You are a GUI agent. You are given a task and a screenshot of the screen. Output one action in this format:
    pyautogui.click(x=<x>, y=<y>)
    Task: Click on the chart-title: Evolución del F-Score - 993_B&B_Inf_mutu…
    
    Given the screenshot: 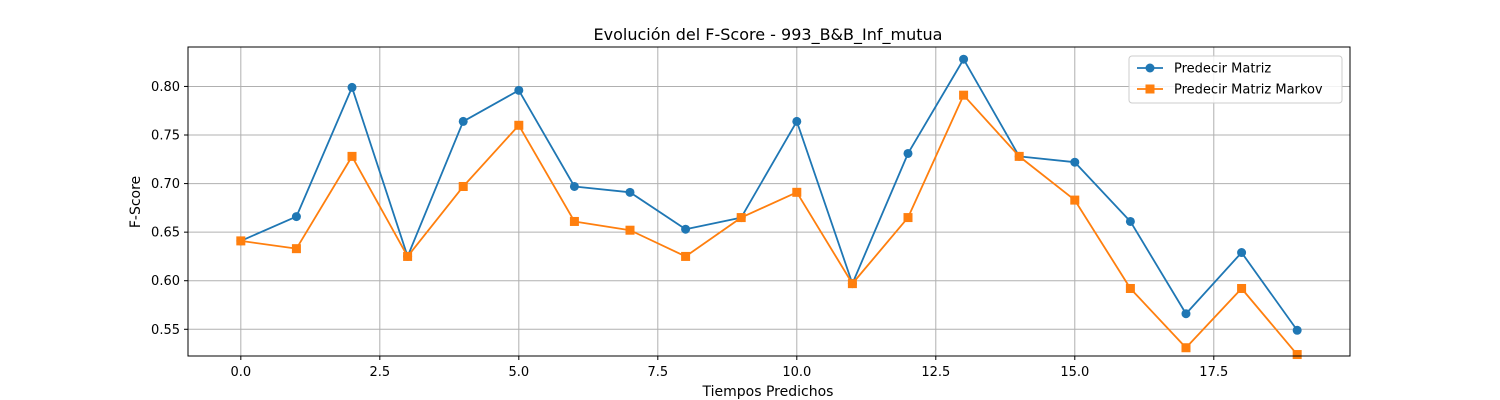 What is the action you would take?
    pyautogui.click(x=768, y=35)
    